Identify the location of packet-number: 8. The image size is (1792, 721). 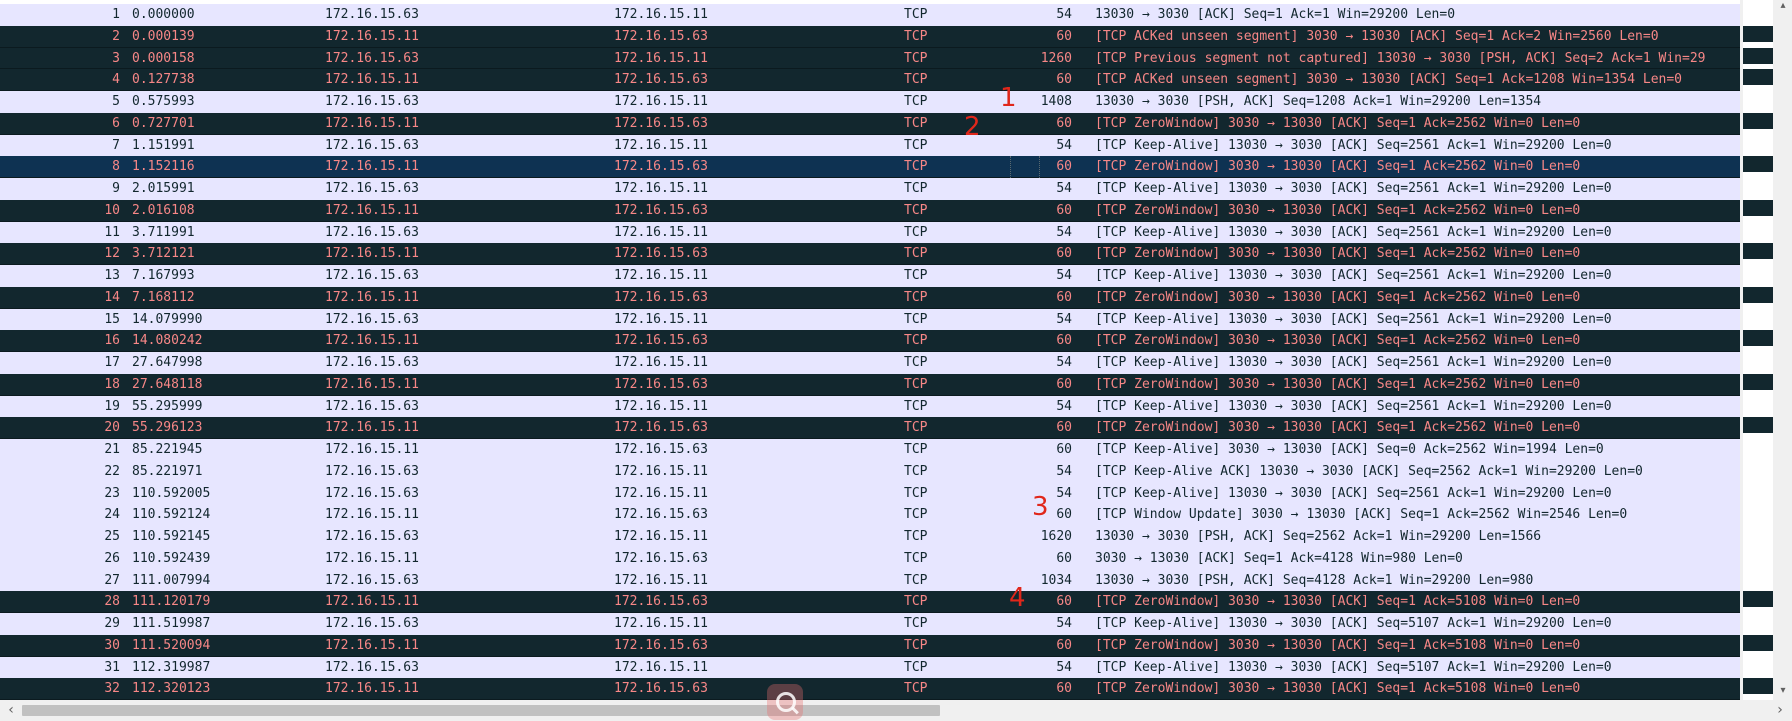
(116, 167).